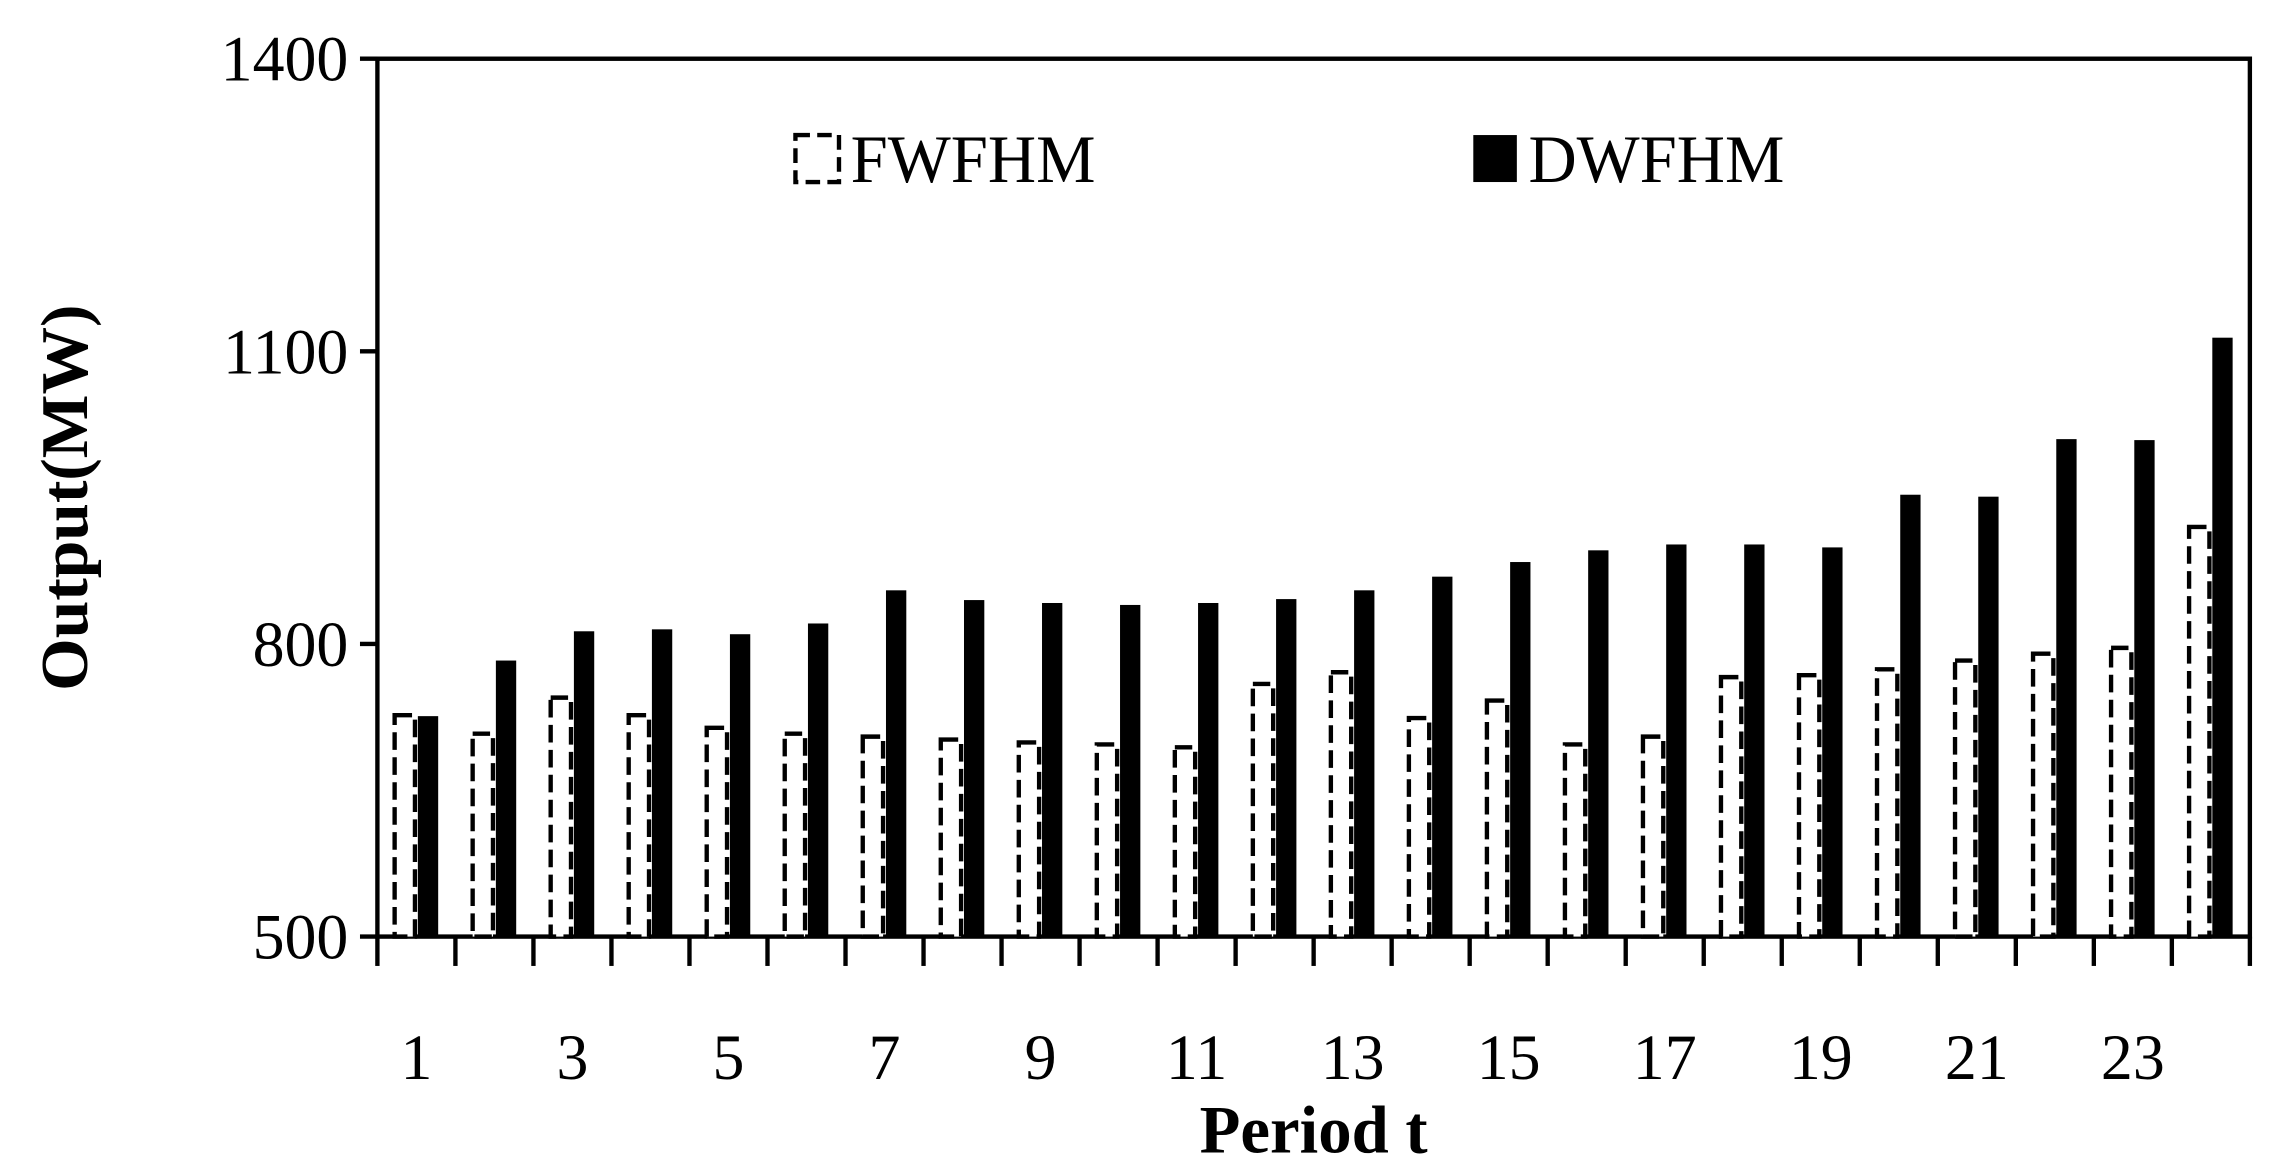 The image size is (2276, 1170). What do you see at coordinates (301, 644) in the screenshot?
I see `y-tick-label: 800` at bounding box center [301, 644].